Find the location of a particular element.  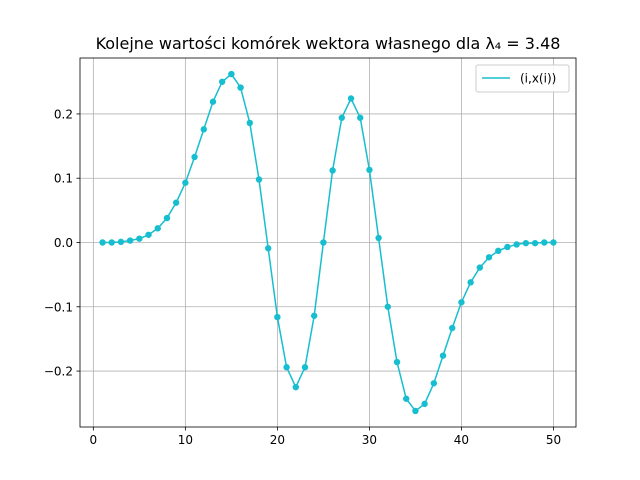

y-tick-label: 0.1 is located at coordinates (63, 179).